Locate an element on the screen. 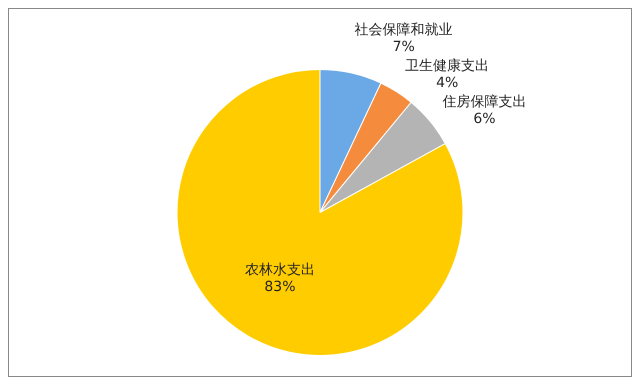 This screenshot has height=385, width=640. slice-label: 农林水支出 is located at coordinates (279, 270).